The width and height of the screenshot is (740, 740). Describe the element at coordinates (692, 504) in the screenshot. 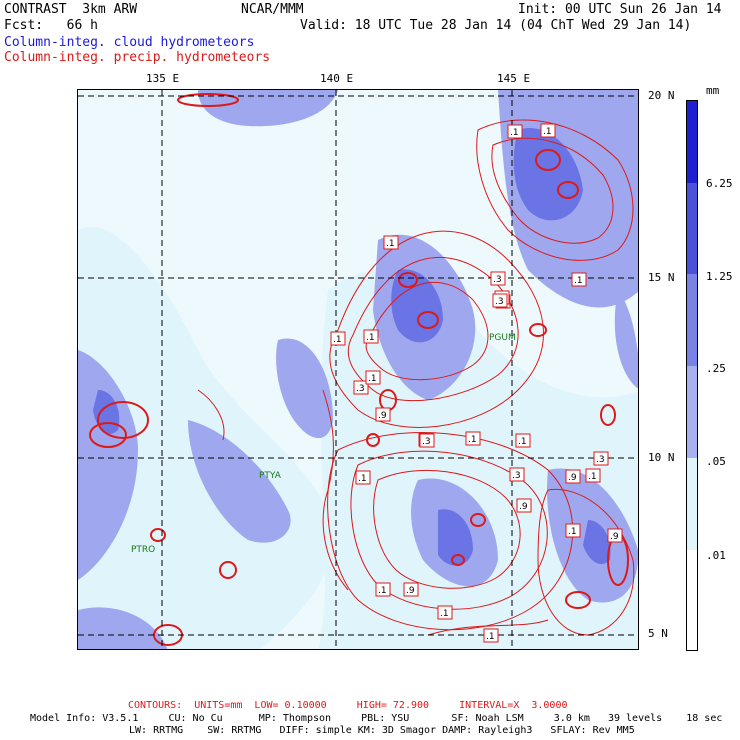

I see `colorbar-seg-lighter` at that location.